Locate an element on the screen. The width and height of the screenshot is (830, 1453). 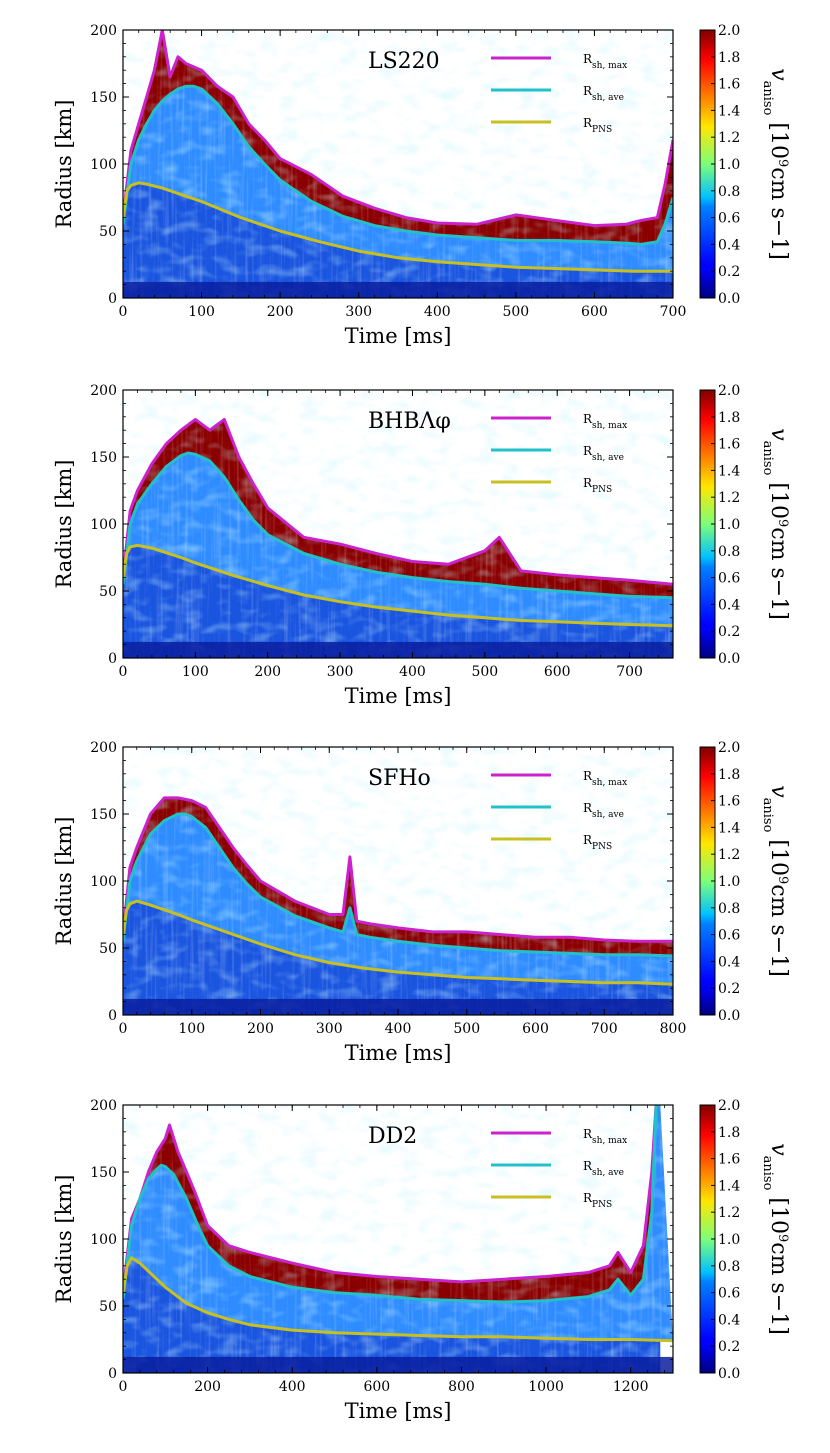
series-line-r-sh-ave is located at coordinates (398, 885).